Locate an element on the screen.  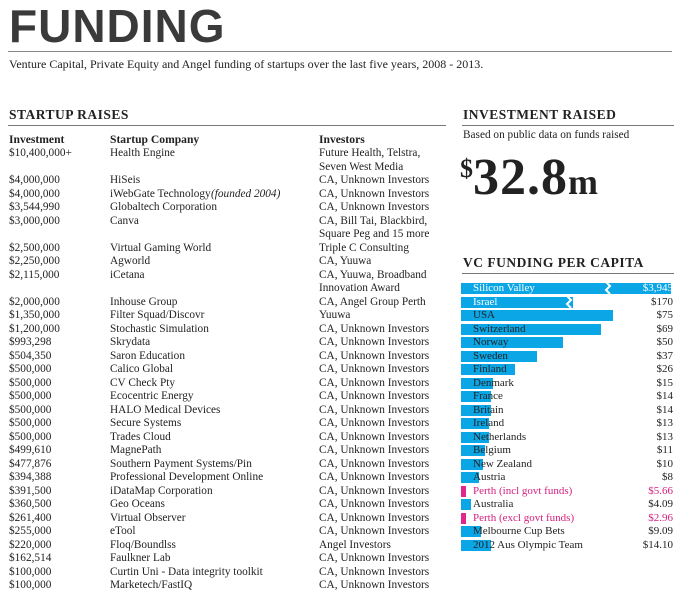
investment-cell: $2,500,000 is located at coordinates (34, 247).